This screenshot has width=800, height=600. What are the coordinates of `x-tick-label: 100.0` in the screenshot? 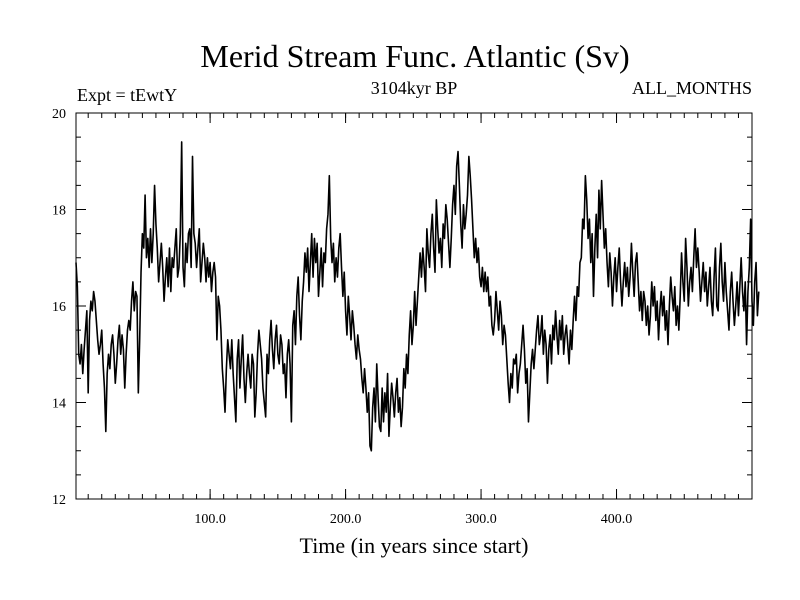 It's located at (210, 519).